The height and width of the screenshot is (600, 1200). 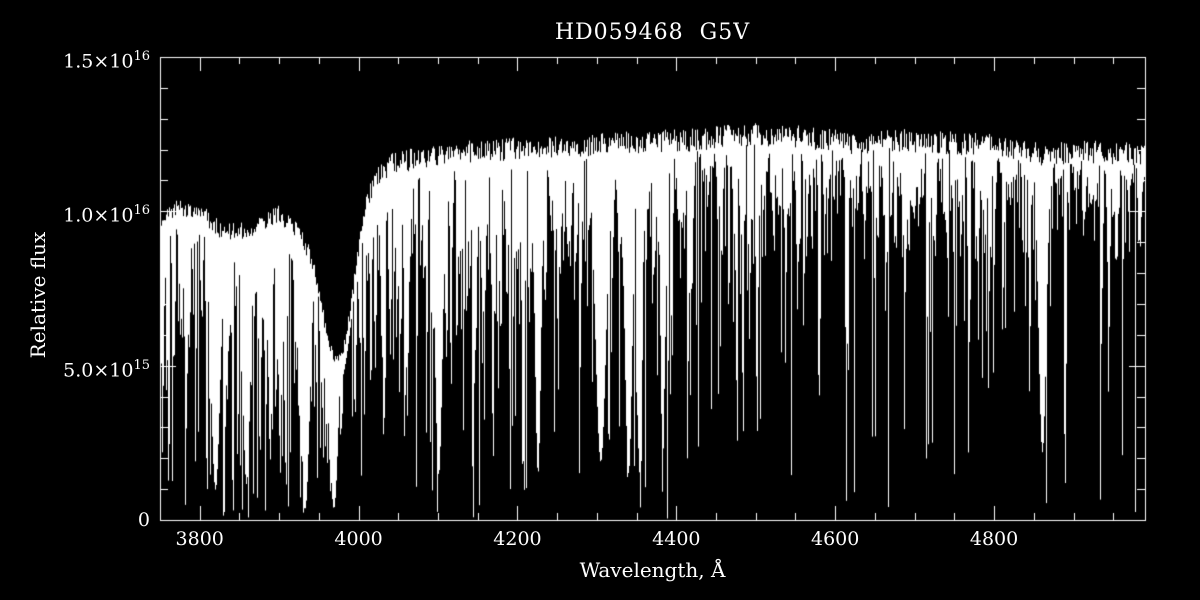 What do you see at coordinates (106, 369) in the screenshot?
I see `y-tick-label: 5.0×10¹⁵` at bounding box center [106, 369].